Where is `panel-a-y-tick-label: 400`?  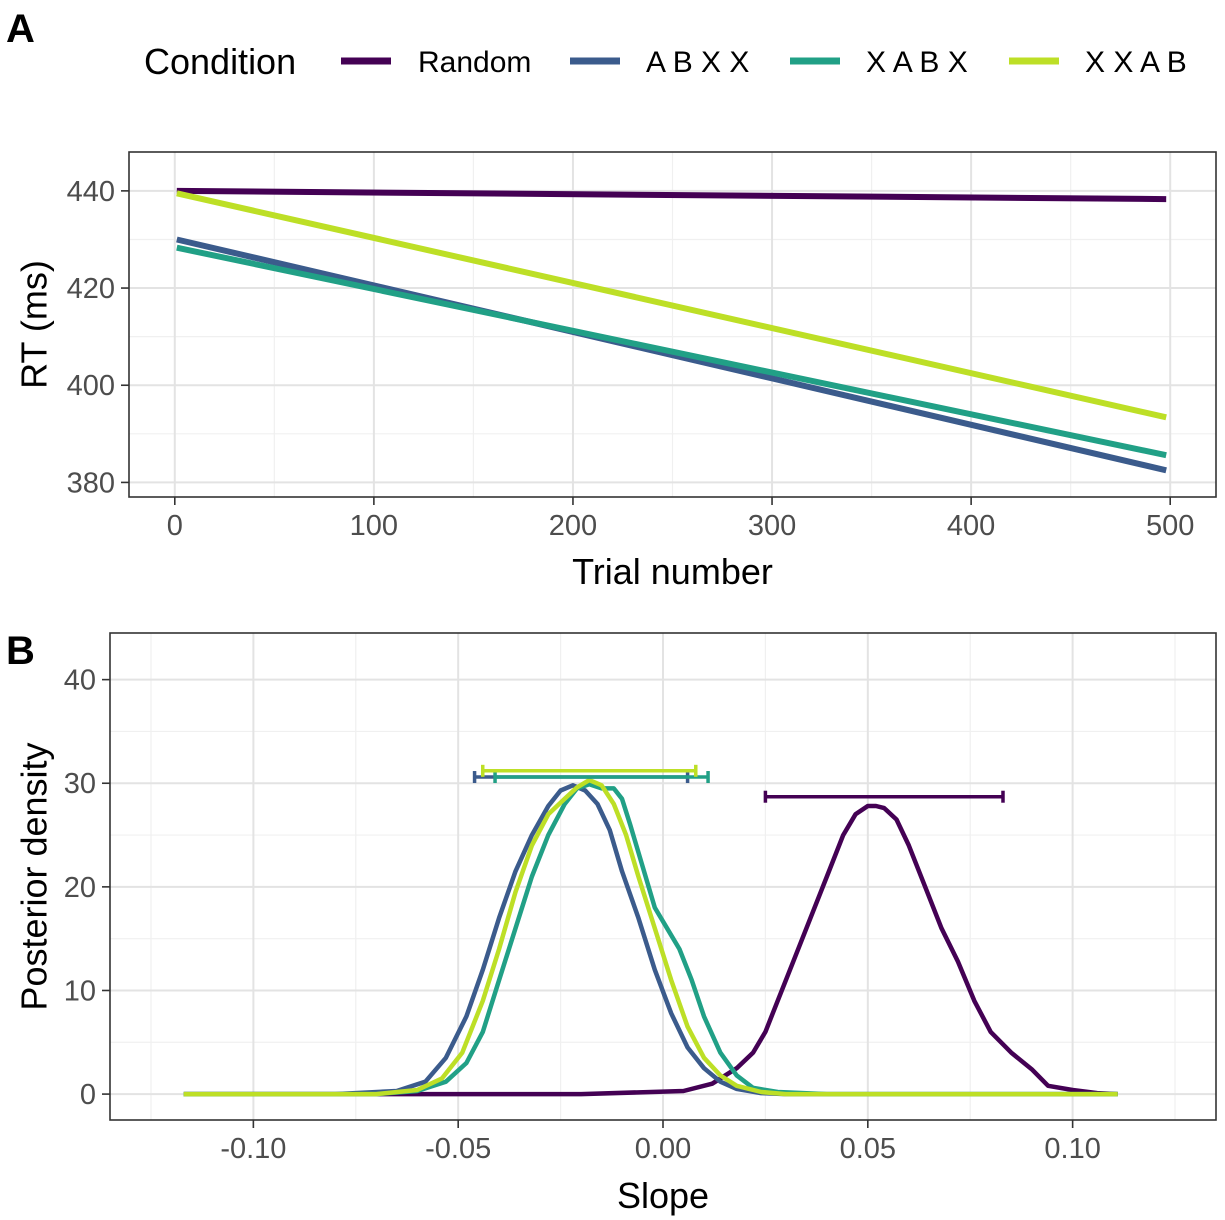
panel-a-y-tick-label: 400 is located at coordinates (91, 386).